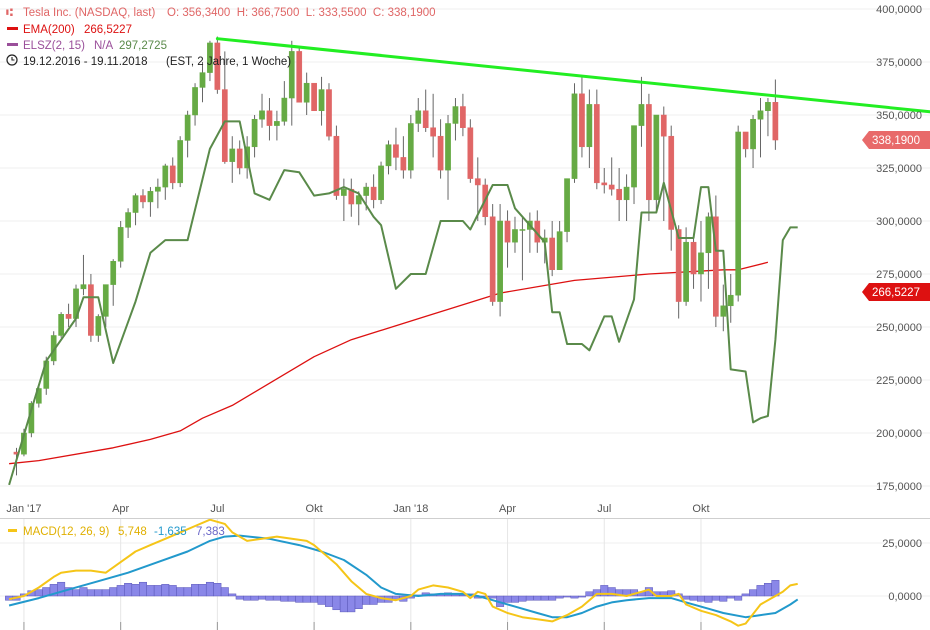  Describe the element at coordinates (314, 509) in the screenshot. I see `x-tick-label: Okt` at that location.